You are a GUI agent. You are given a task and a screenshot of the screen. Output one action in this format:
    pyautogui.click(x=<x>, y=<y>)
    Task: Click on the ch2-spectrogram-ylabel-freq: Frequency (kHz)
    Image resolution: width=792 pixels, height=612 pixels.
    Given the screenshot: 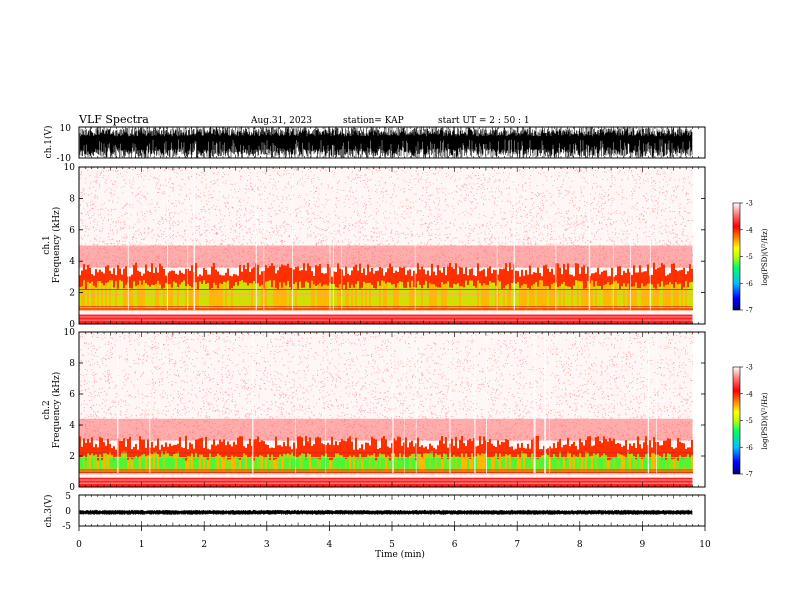 What is the action you would take?
    pyautogui.click(x=56, y=410)
    